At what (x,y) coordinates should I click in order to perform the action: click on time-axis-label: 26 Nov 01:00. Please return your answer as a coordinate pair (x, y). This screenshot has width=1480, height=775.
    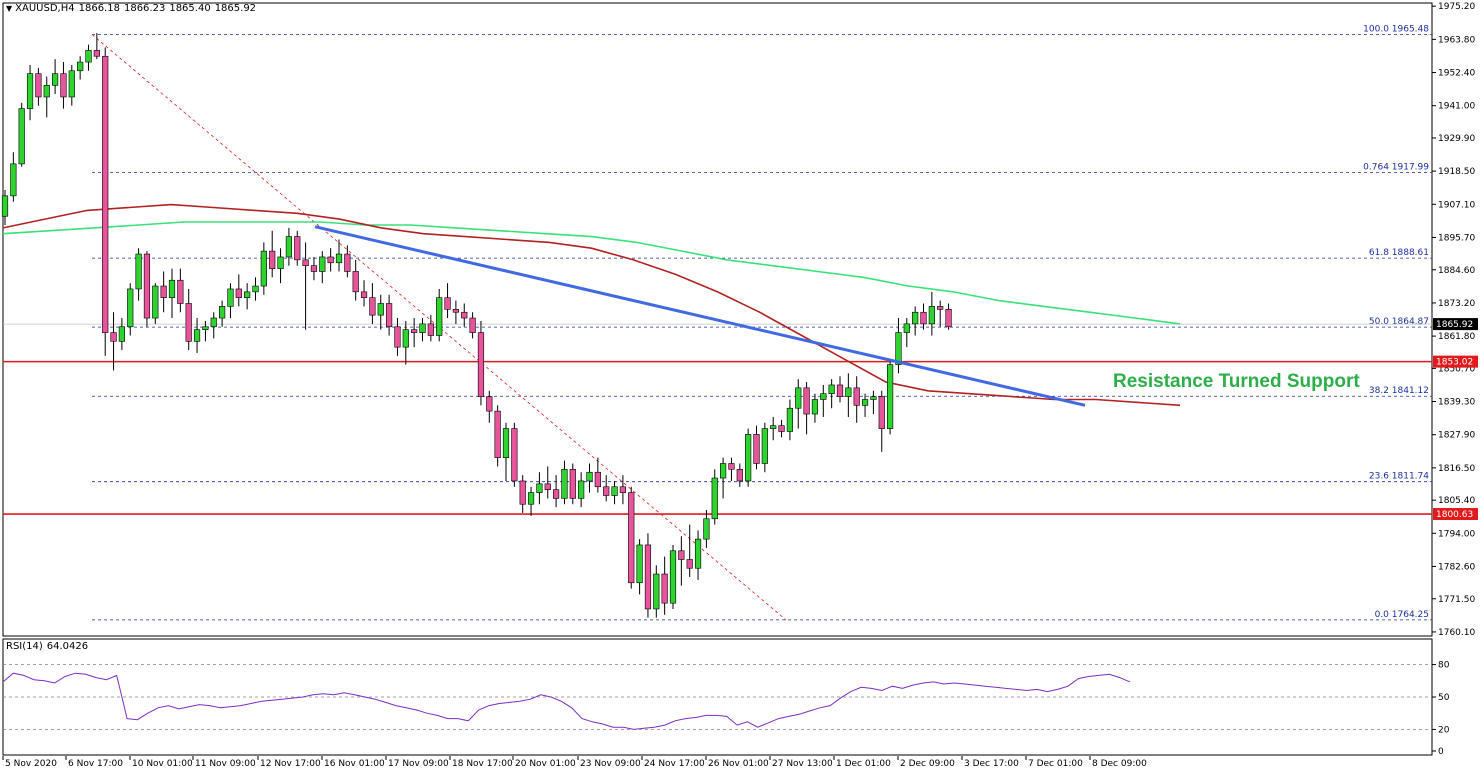
    Looking at the image, I should click on (738, 764).